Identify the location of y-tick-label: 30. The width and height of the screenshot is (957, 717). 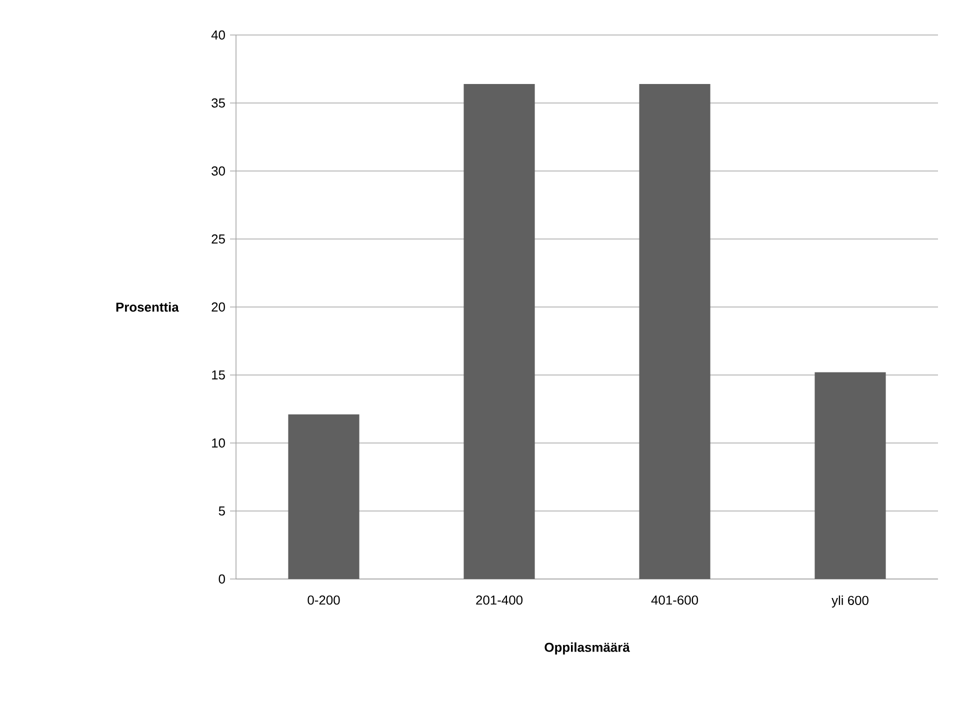
(218, 171).